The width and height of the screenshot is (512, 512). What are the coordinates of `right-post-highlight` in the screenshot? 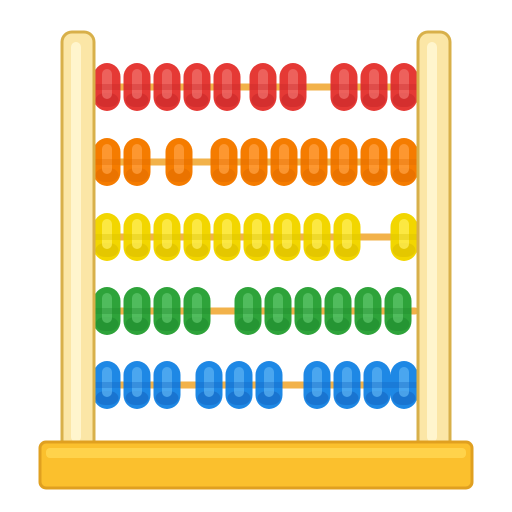 It's located at (432, 242).